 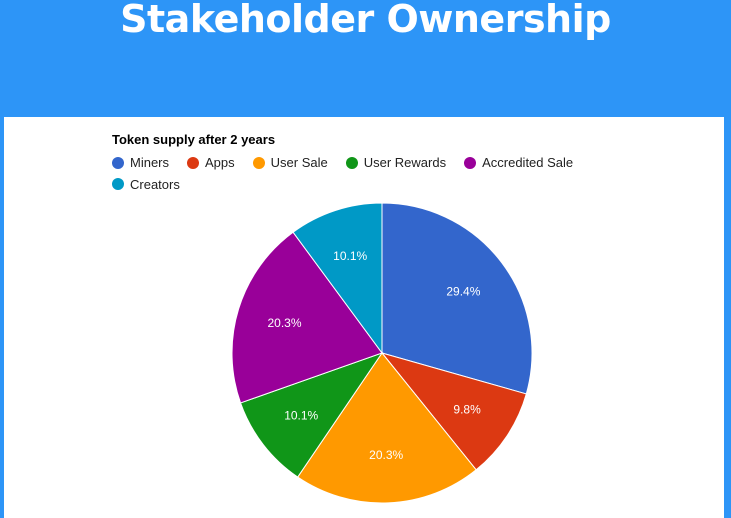 I want to click on legend-label: User Sale, so click(x=299, y=162).